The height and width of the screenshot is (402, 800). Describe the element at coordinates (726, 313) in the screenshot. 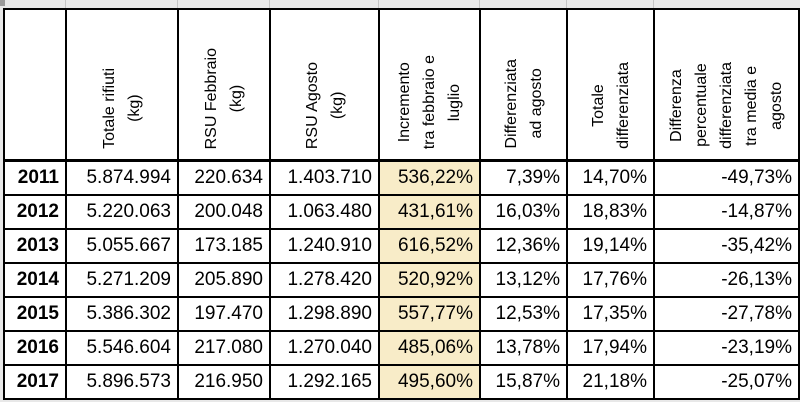

I see `table-cell: -27,78%` at that location.